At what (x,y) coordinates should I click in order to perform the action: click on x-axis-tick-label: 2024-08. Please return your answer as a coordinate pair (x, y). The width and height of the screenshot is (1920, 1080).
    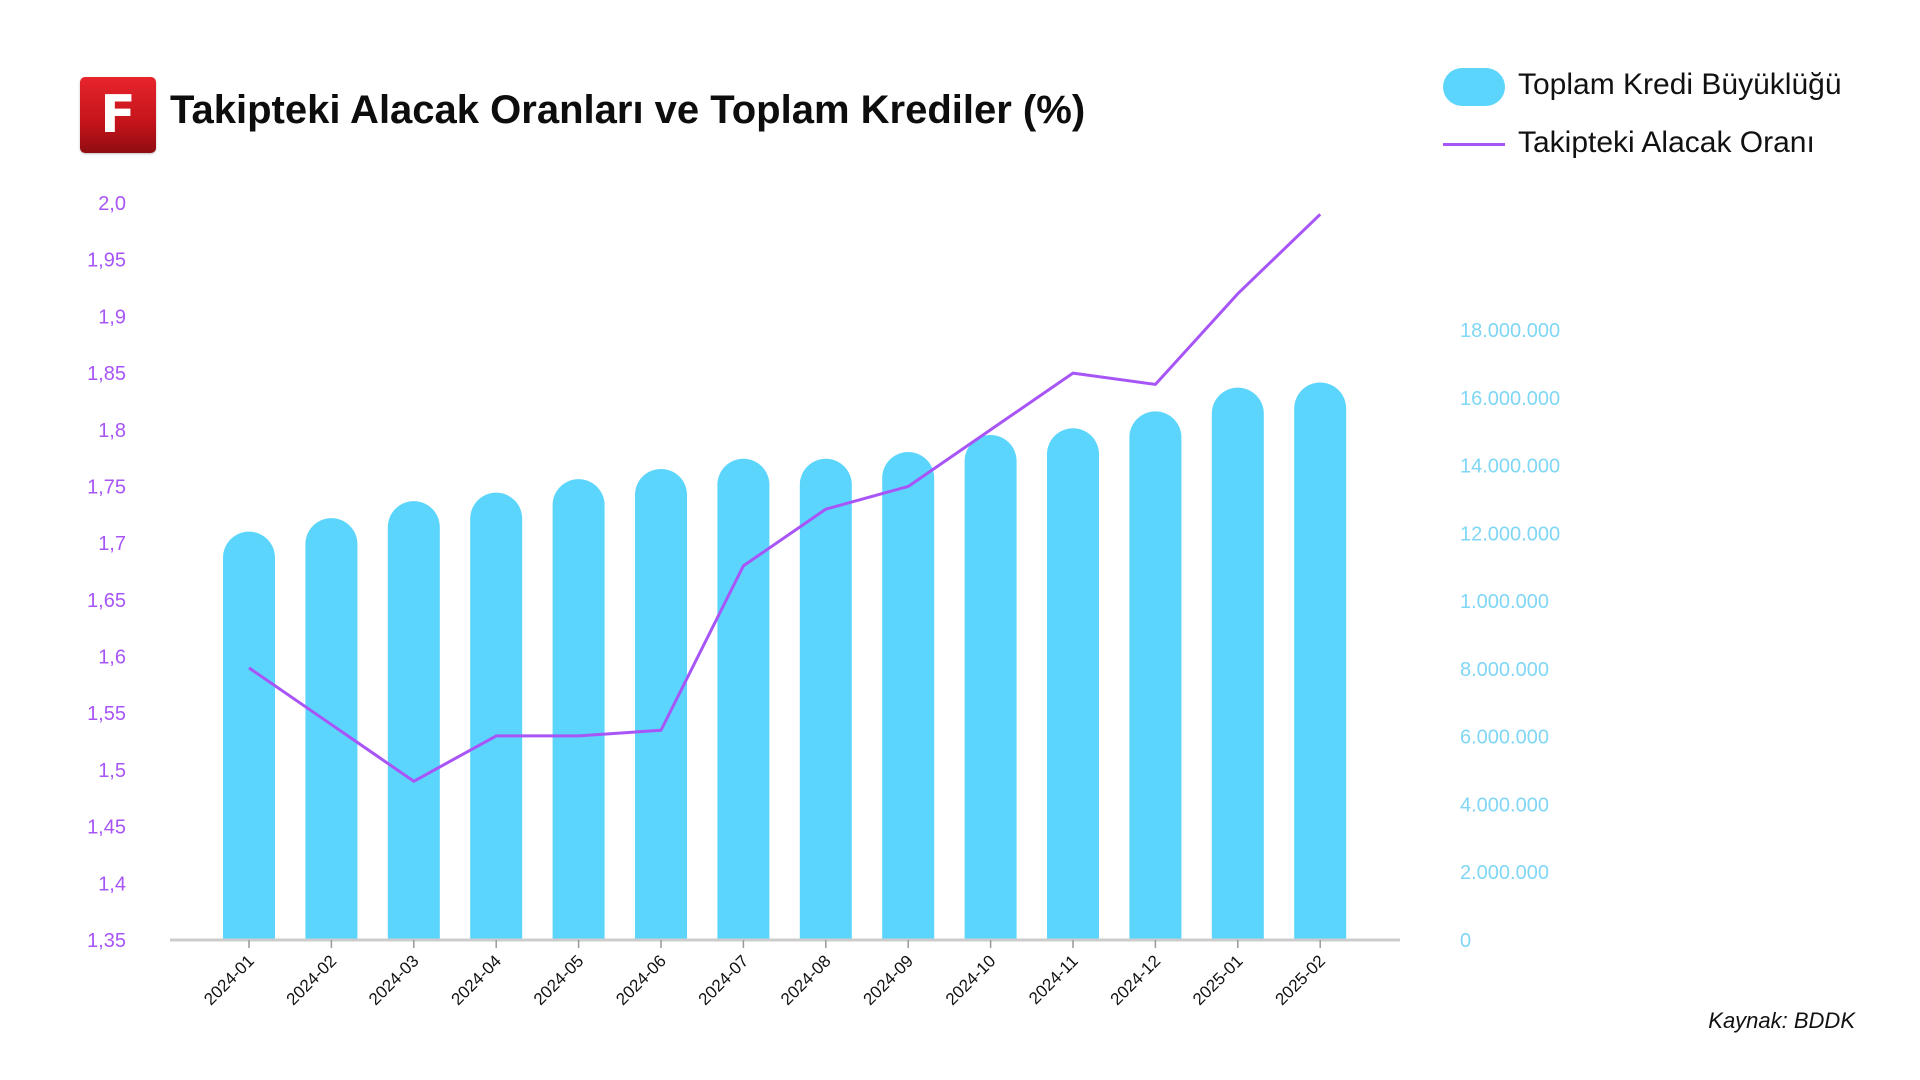
    Looking at the image, I should click on (806, 980).